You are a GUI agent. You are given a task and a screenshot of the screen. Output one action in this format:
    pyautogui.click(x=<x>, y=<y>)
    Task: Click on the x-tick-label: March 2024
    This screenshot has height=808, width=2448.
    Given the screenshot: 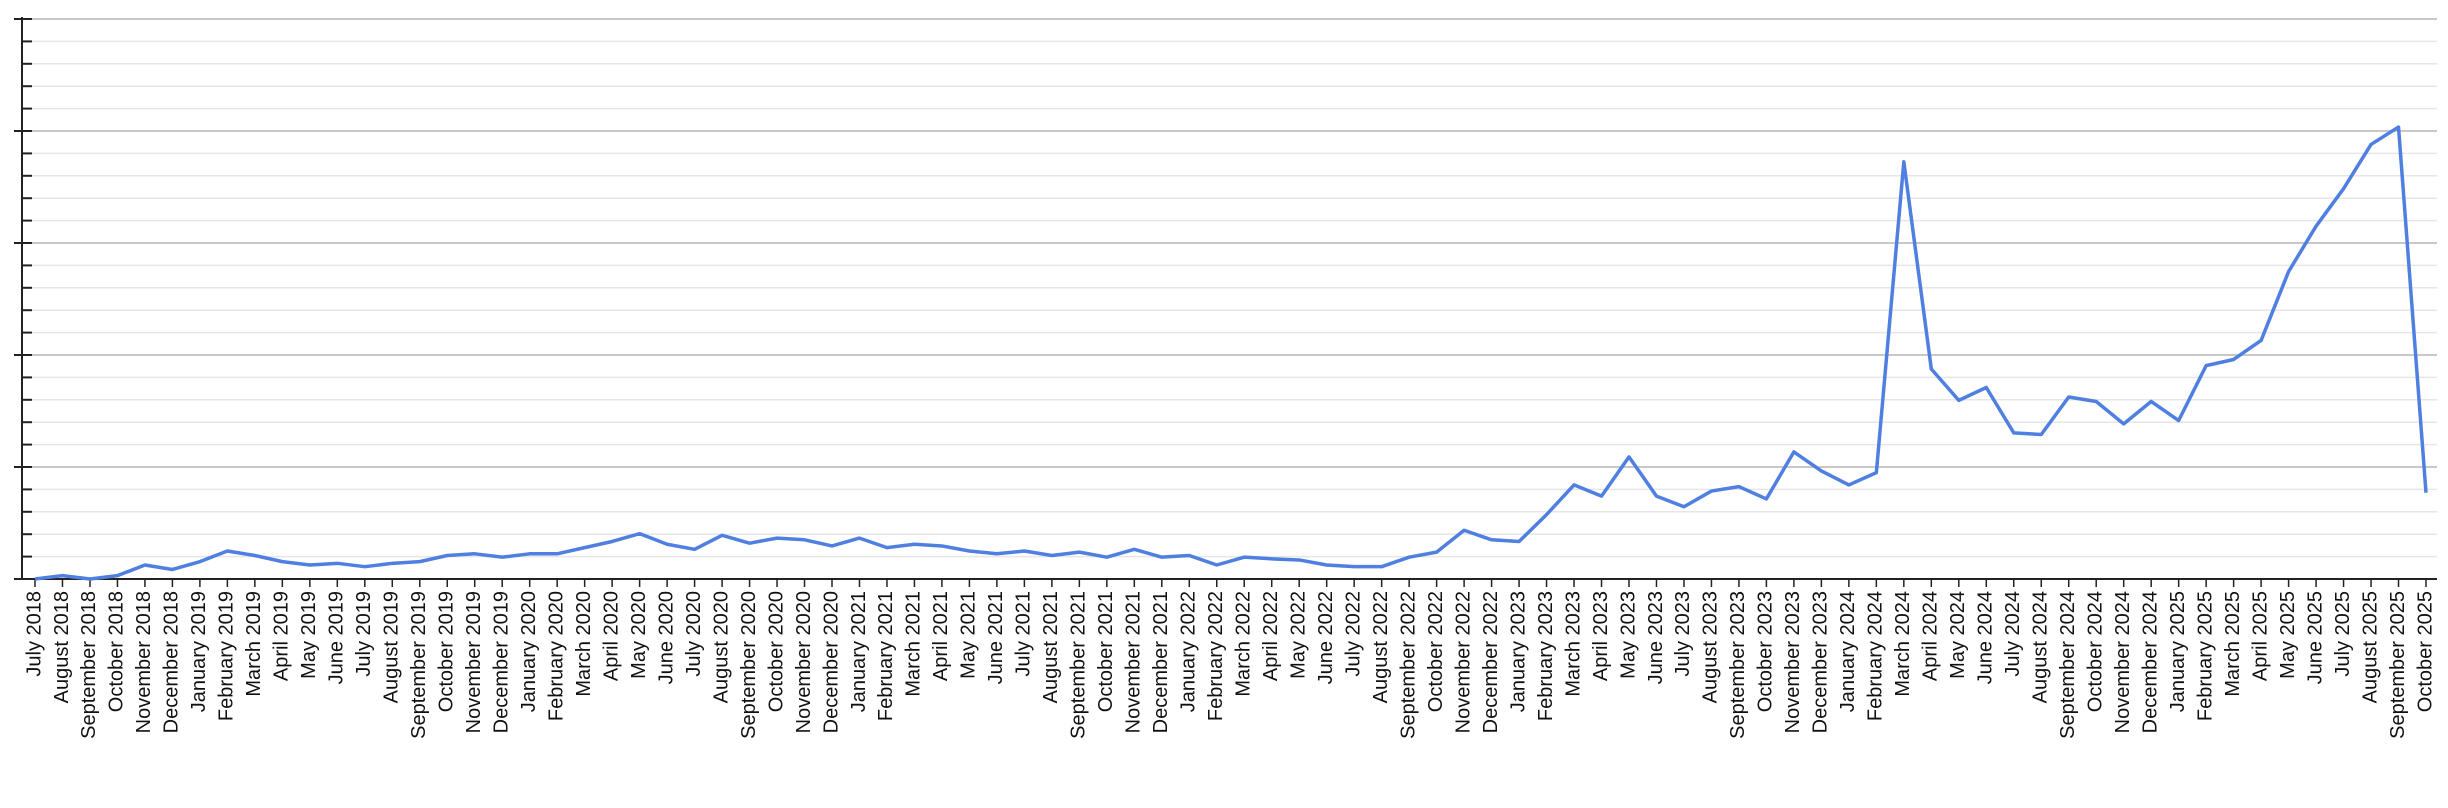 What is the action you would take?
    pyautogui.click(x=1903, y=644)
    